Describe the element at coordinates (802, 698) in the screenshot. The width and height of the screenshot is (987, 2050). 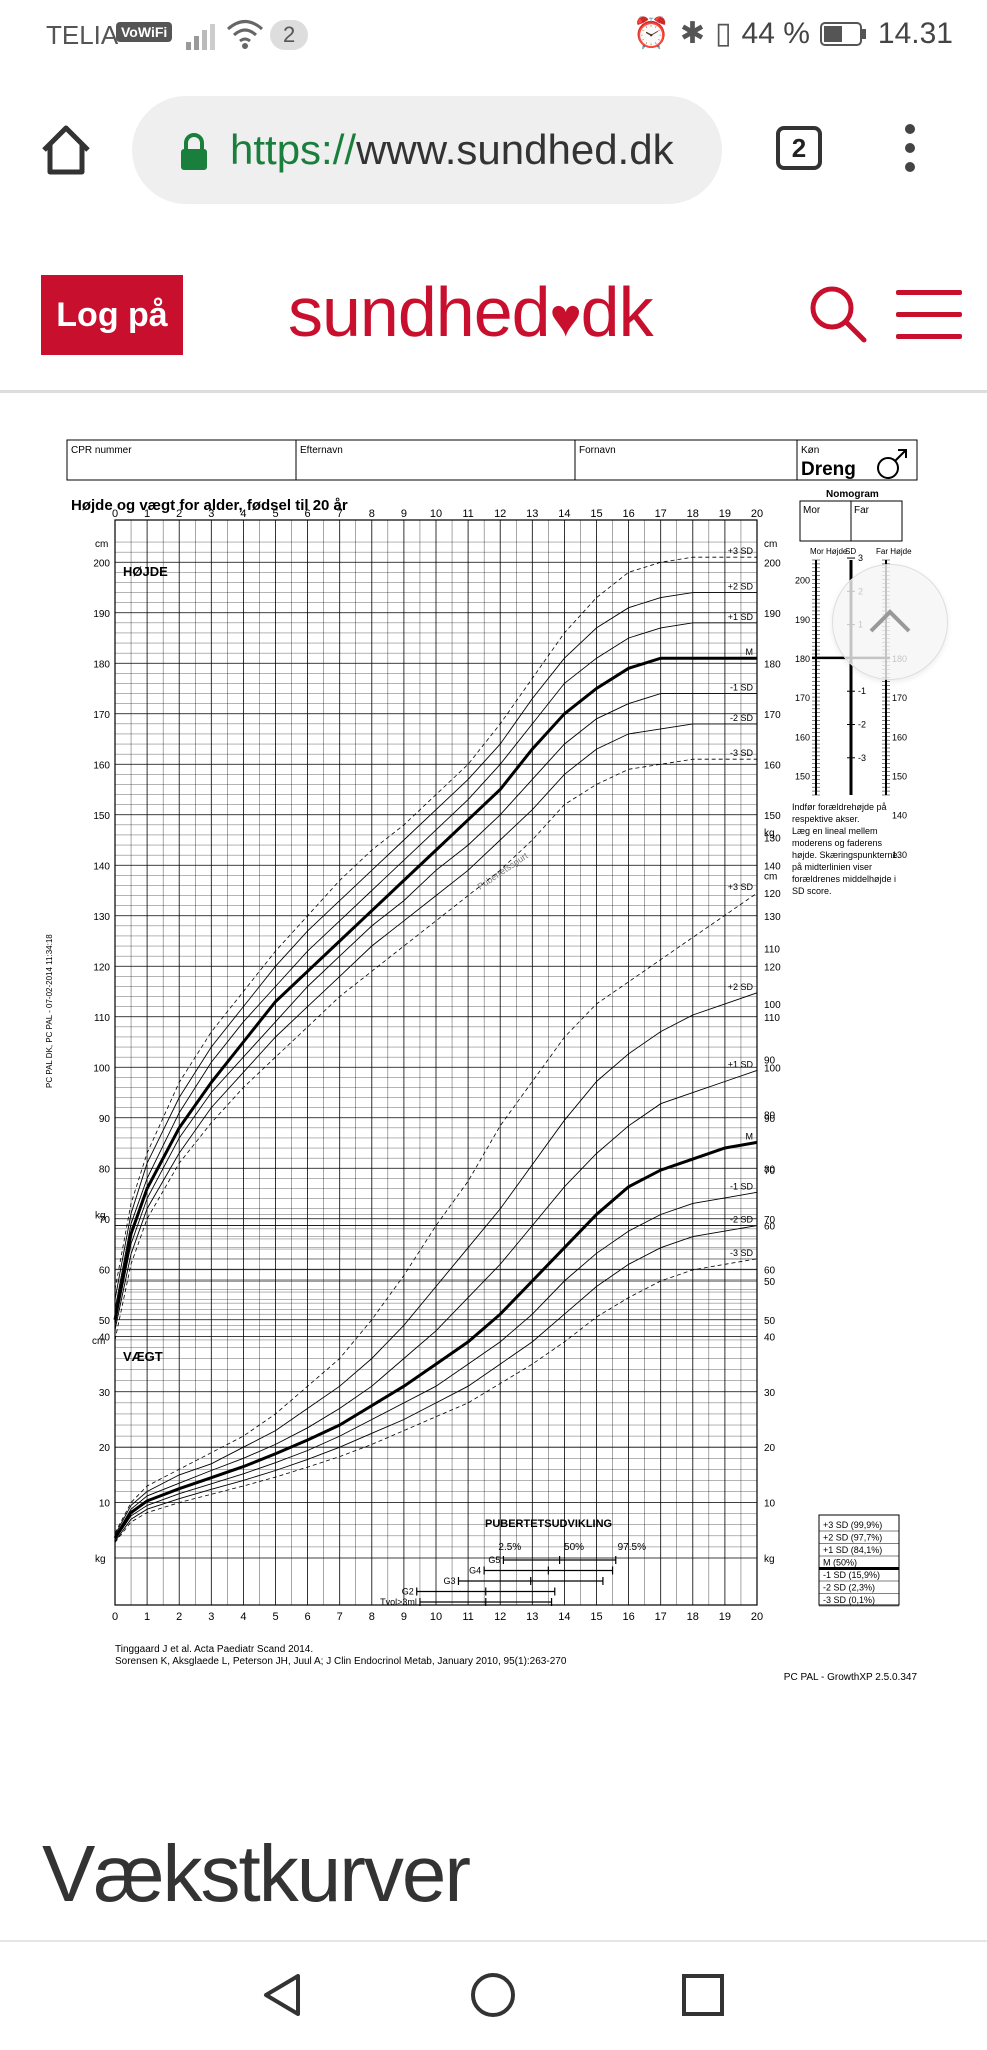
I see `nomogram-tick-label: 170` at that location.